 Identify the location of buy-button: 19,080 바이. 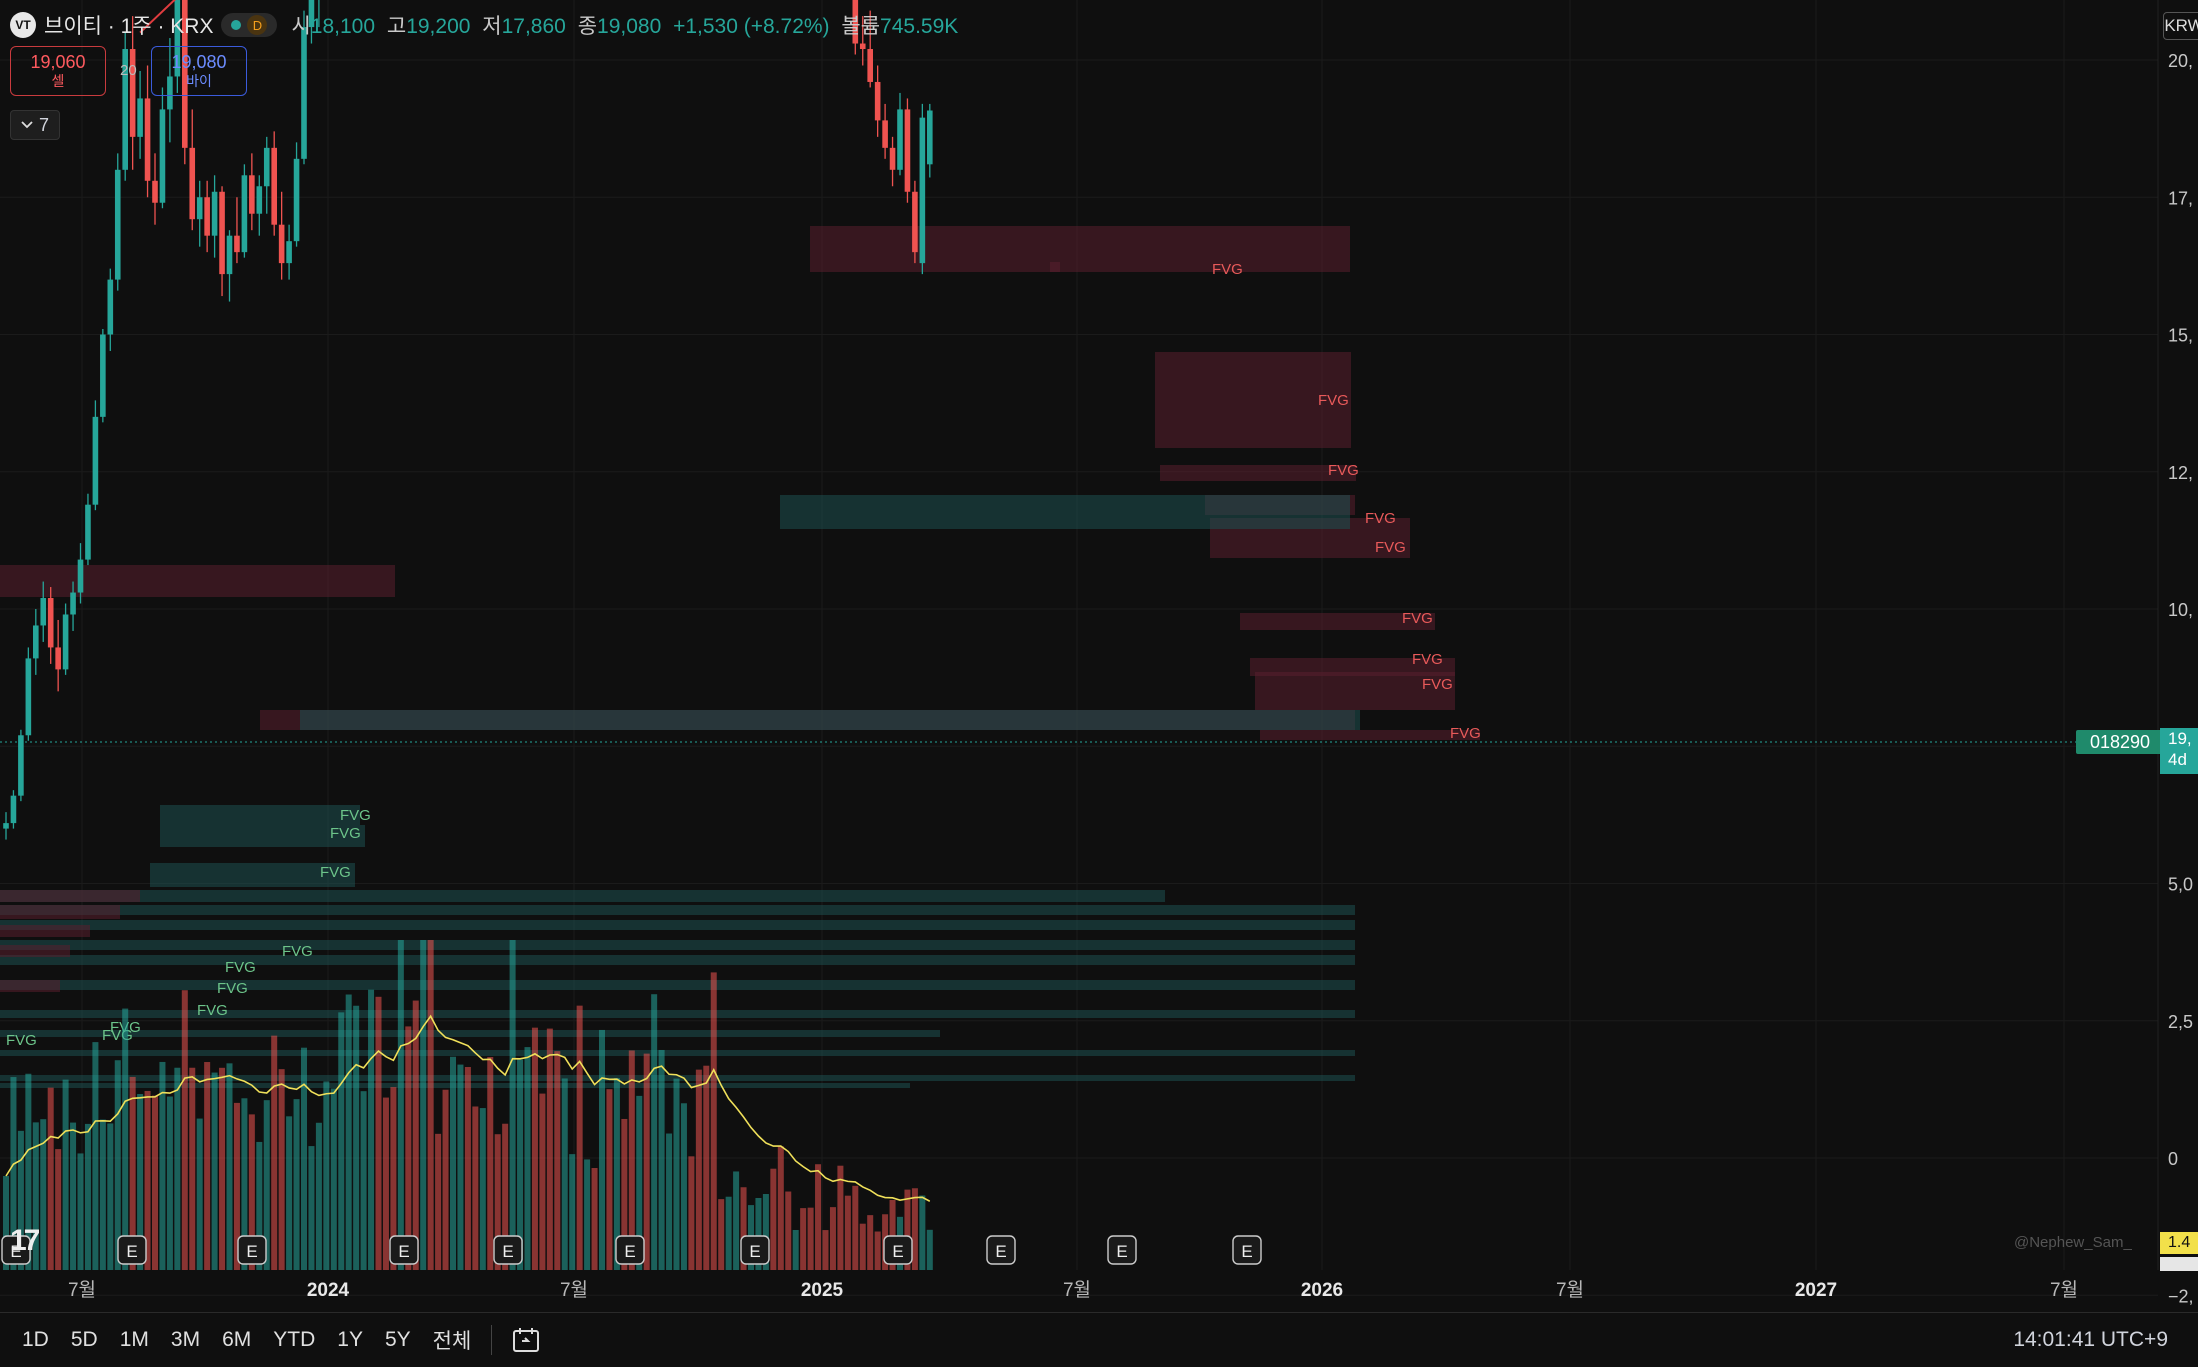
(199, 71).